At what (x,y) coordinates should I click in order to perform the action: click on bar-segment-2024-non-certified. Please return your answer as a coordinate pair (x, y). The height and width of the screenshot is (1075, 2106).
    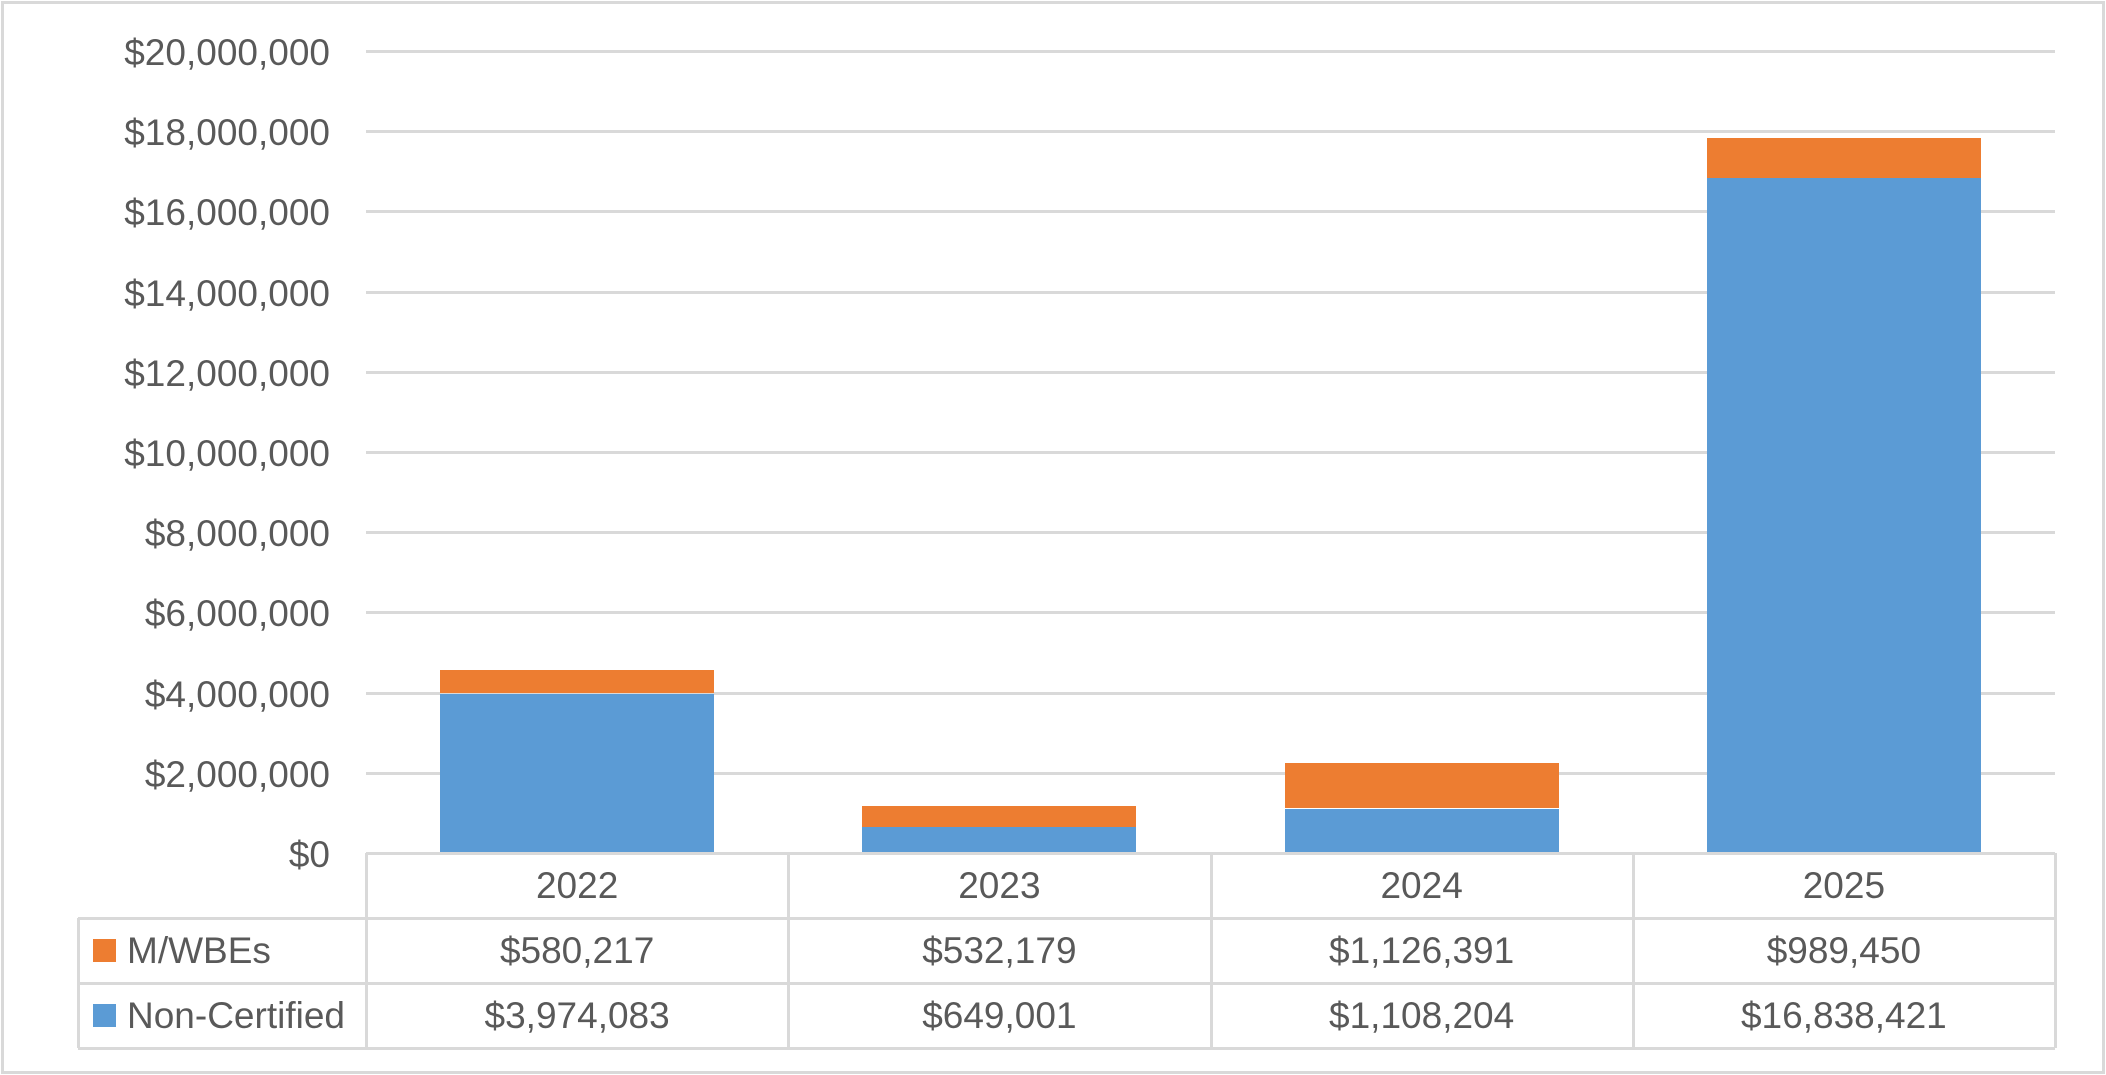
    Looking at the image, I should click on (1422, 831).